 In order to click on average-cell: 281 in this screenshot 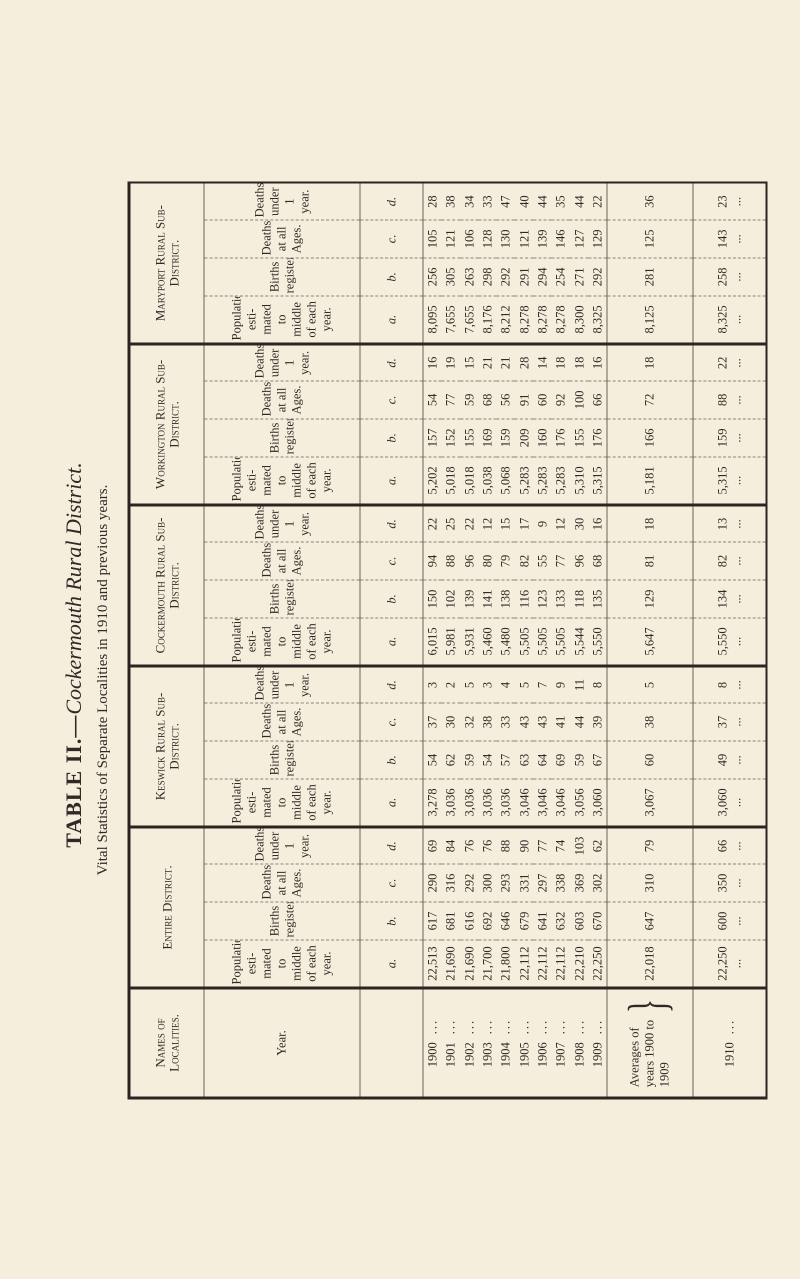, I will do `click(649, 276)`.